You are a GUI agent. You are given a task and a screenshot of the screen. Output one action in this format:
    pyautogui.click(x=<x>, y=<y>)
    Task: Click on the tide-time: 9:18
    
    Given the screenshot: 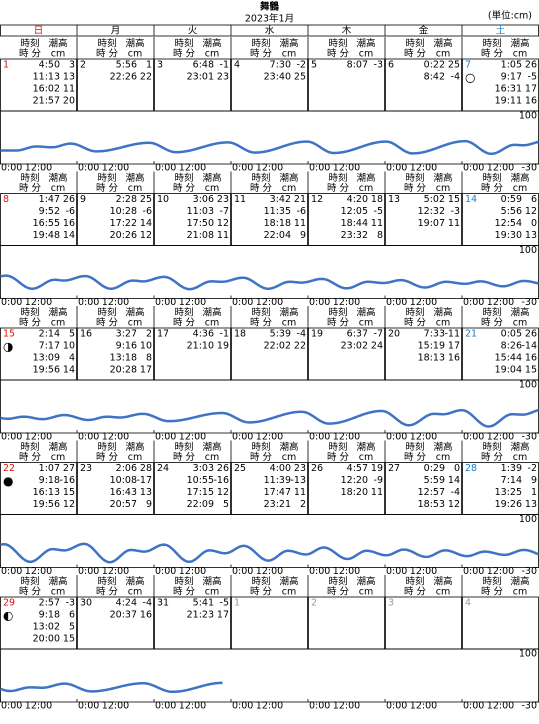 What is the action you would take?
    pyautogui.click(x=49, y=615)
    